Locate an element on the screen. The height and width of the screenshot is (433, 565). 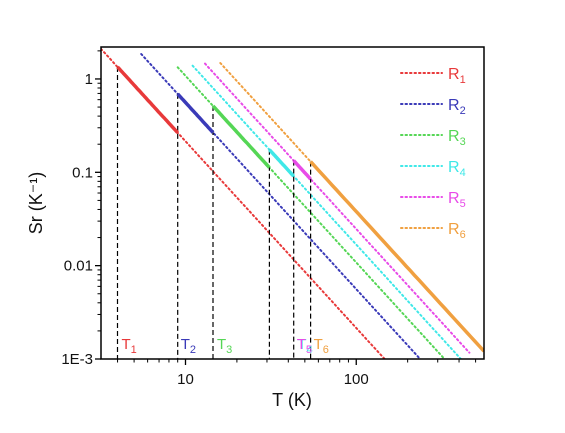
x-axis-label: T (K) is located at coordinates (292, 400).